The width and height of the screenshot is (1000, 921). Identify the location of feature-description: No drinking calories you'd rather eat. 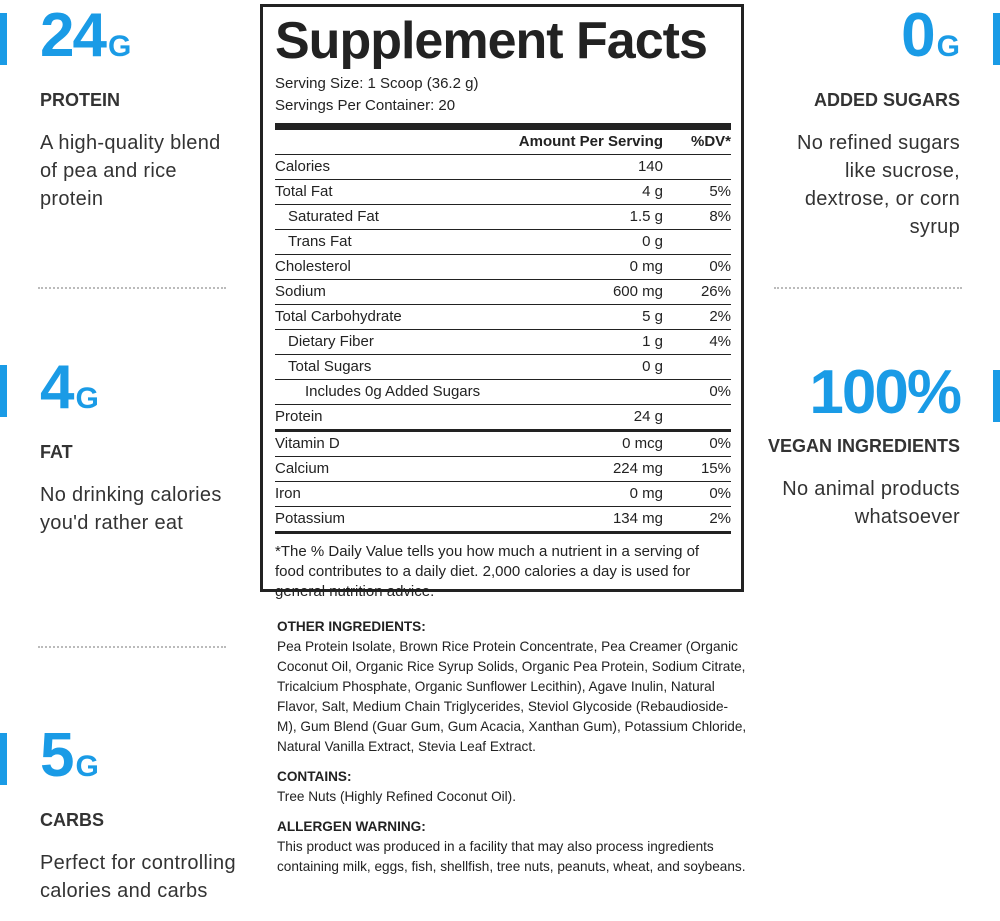
(131, 509).